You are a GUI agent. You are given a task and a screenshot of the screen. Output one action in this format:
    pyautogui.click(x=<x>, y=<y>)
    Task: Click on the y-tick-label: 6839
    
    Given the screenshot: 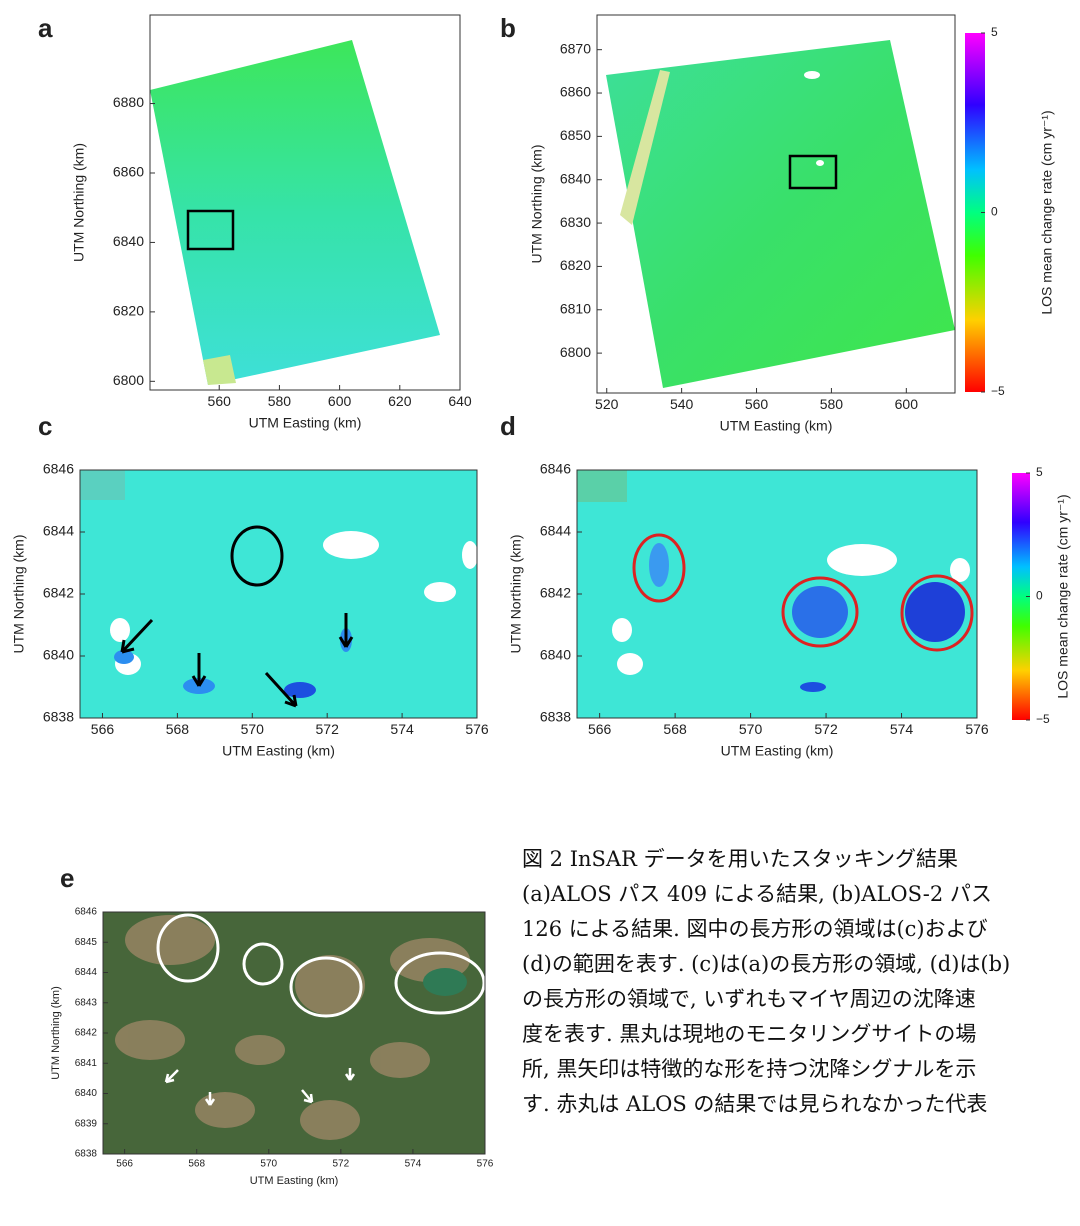 What is the action you would take?
    pyautogui.click(x=86, y=1123)
    